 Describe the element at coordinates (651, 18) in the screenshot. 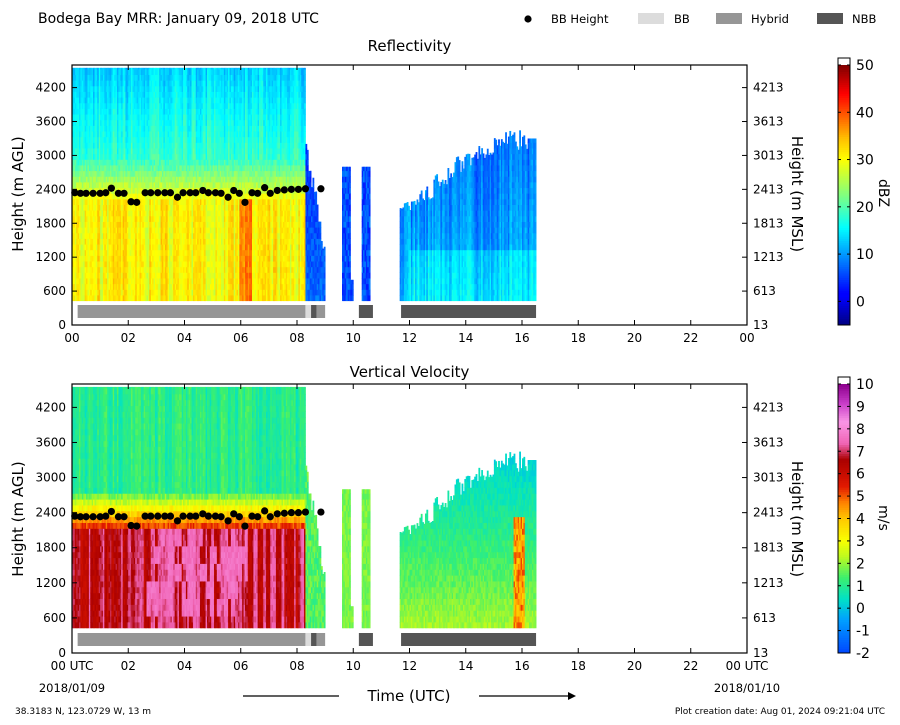

I see `legend-bb-swatch` at that location.